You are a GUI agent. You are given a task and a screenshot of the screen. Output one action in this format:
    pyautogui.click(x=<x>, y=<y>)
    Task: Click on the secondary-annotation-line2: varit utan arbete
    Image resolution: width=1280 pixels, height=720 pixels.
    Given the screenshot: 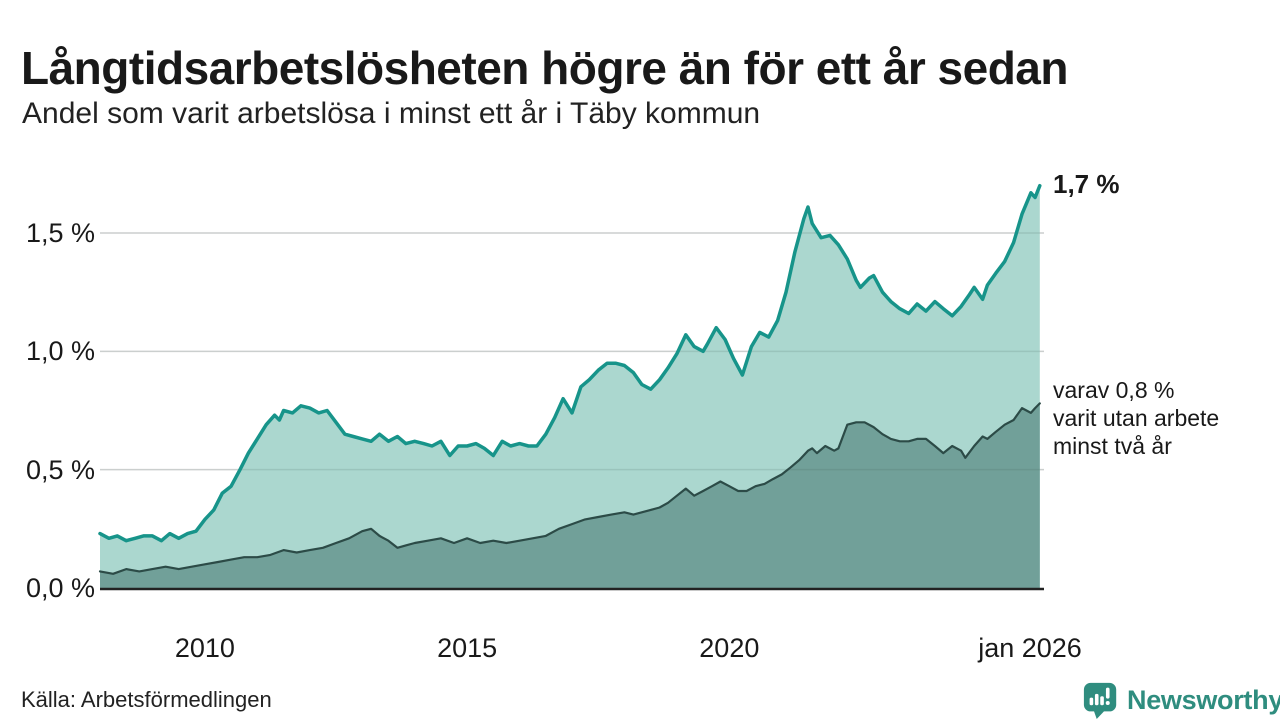 What is the action you would take?
    pyautogui.click(x=1136, y=418)
    